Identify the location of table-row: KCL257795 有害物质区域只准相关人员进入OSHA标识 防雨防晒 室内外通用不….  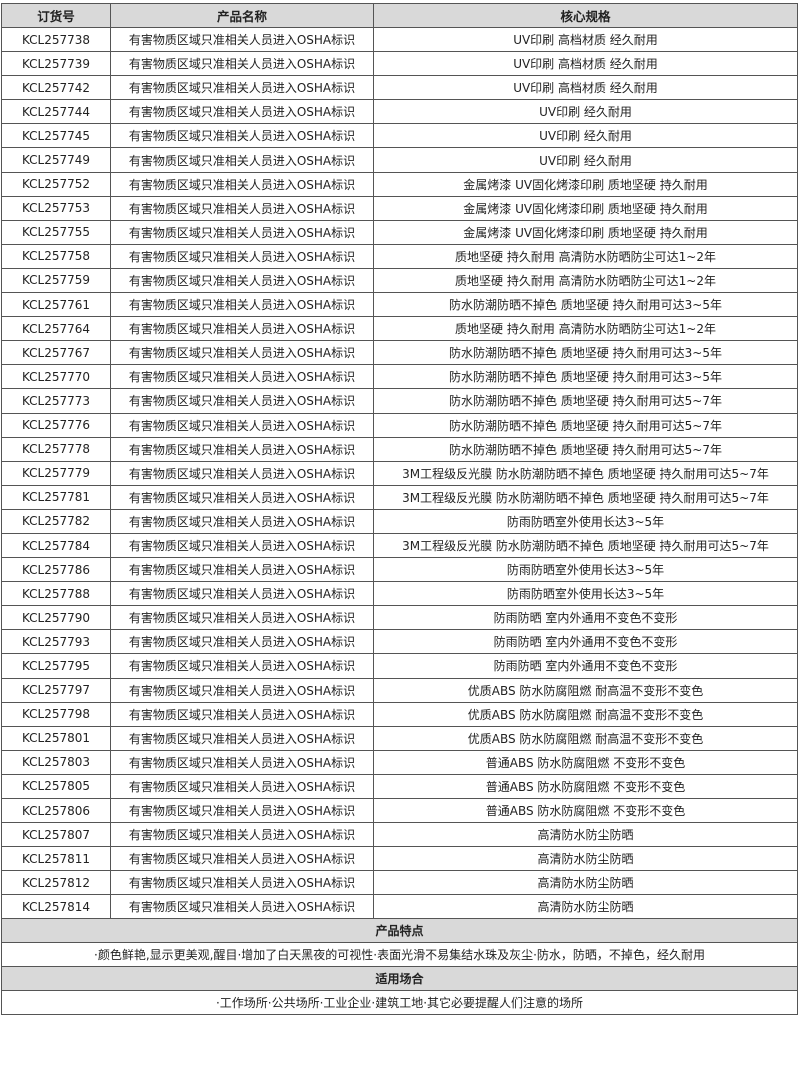
(399, 666).